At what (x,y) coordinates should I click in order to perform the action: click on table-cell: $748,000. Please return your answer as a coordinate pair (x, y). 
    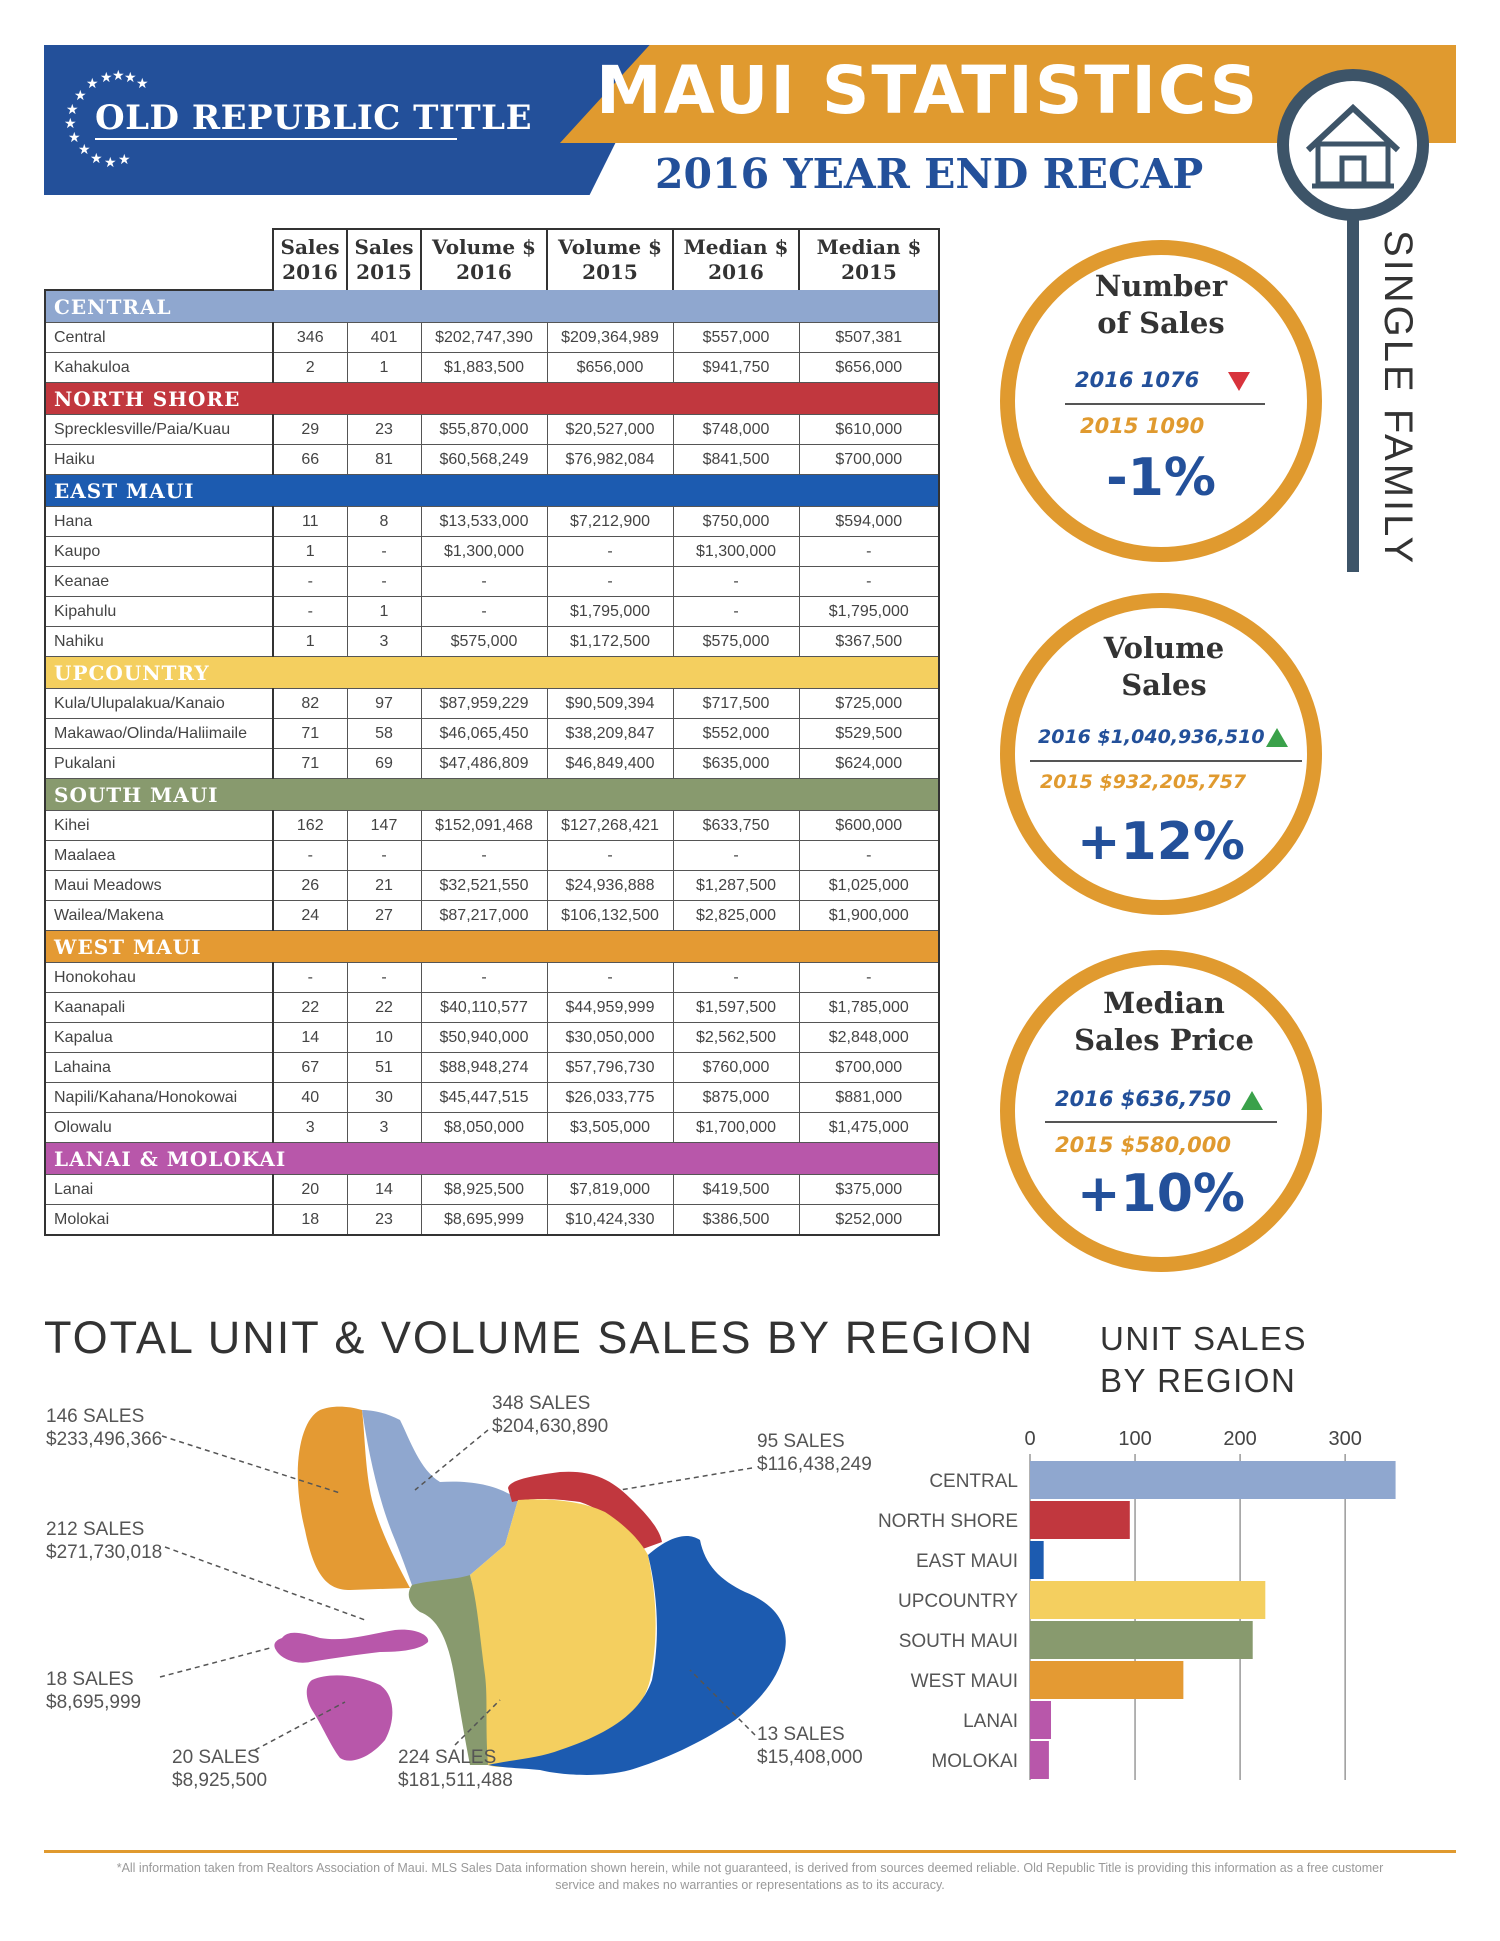
    Looking at the image, I should click on (736, 429).